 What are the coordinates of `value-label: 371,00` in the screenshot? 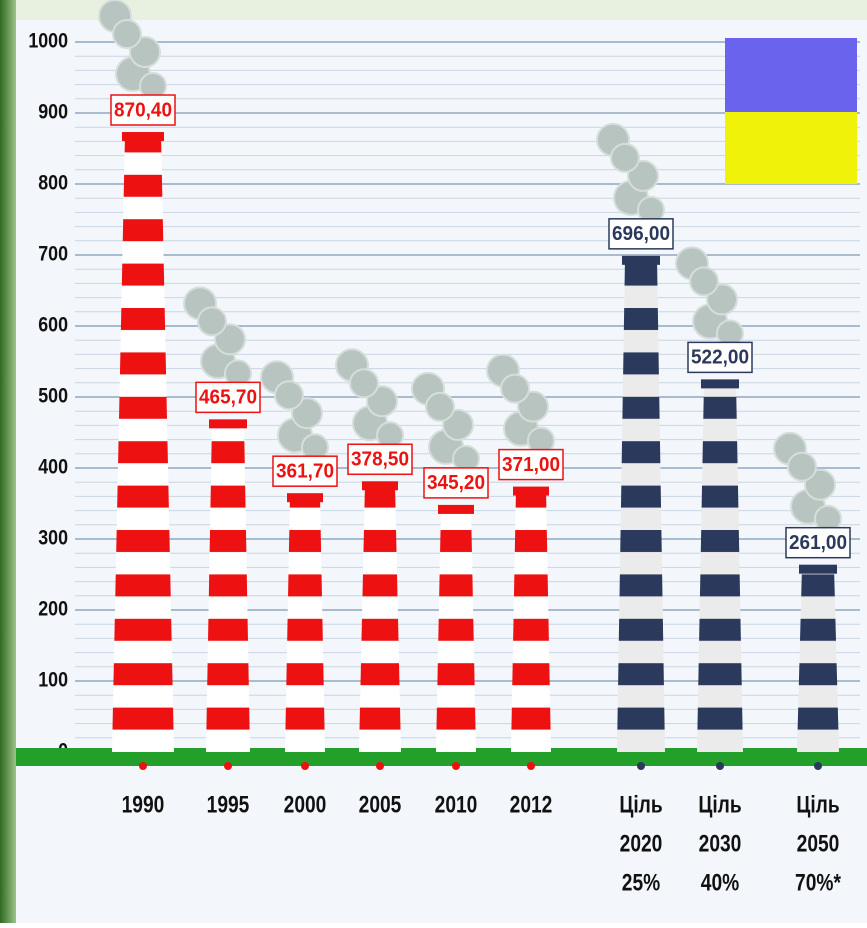 It's located at (531, 465).